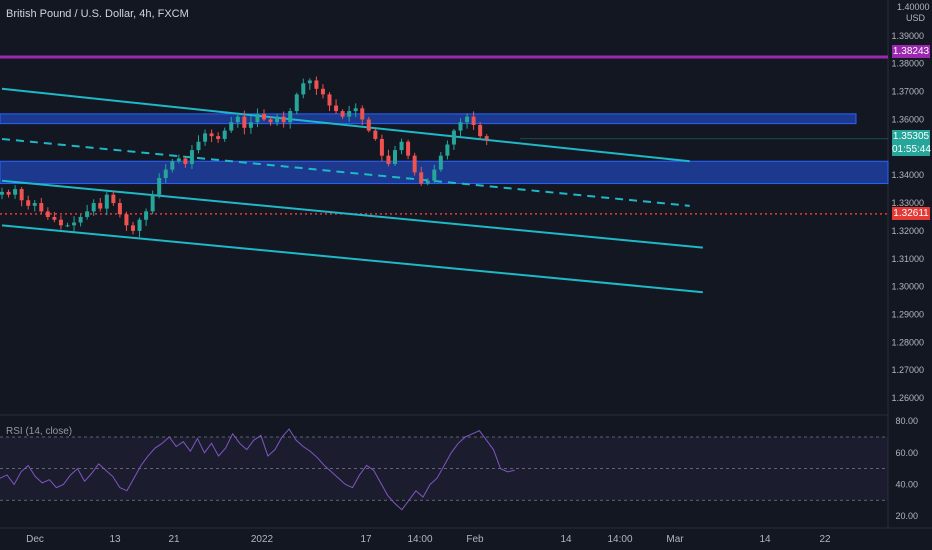 The width and height of the screenshot is (932, 550). What do you see at coordinates (39, 431) in the screenshot?
I see `rsi-title: RSI (14, close)` at bounding box center [39, 431].